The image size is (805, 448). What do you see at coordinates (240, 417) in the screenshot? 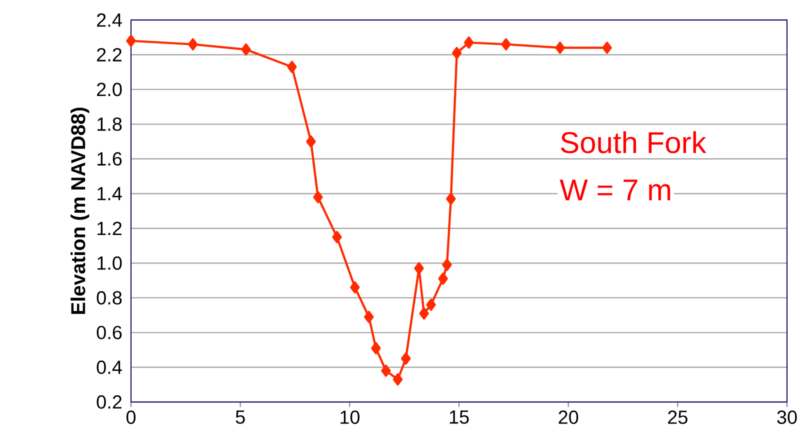
I see `x-tick-label: 5` at bounding box center [240, 417].